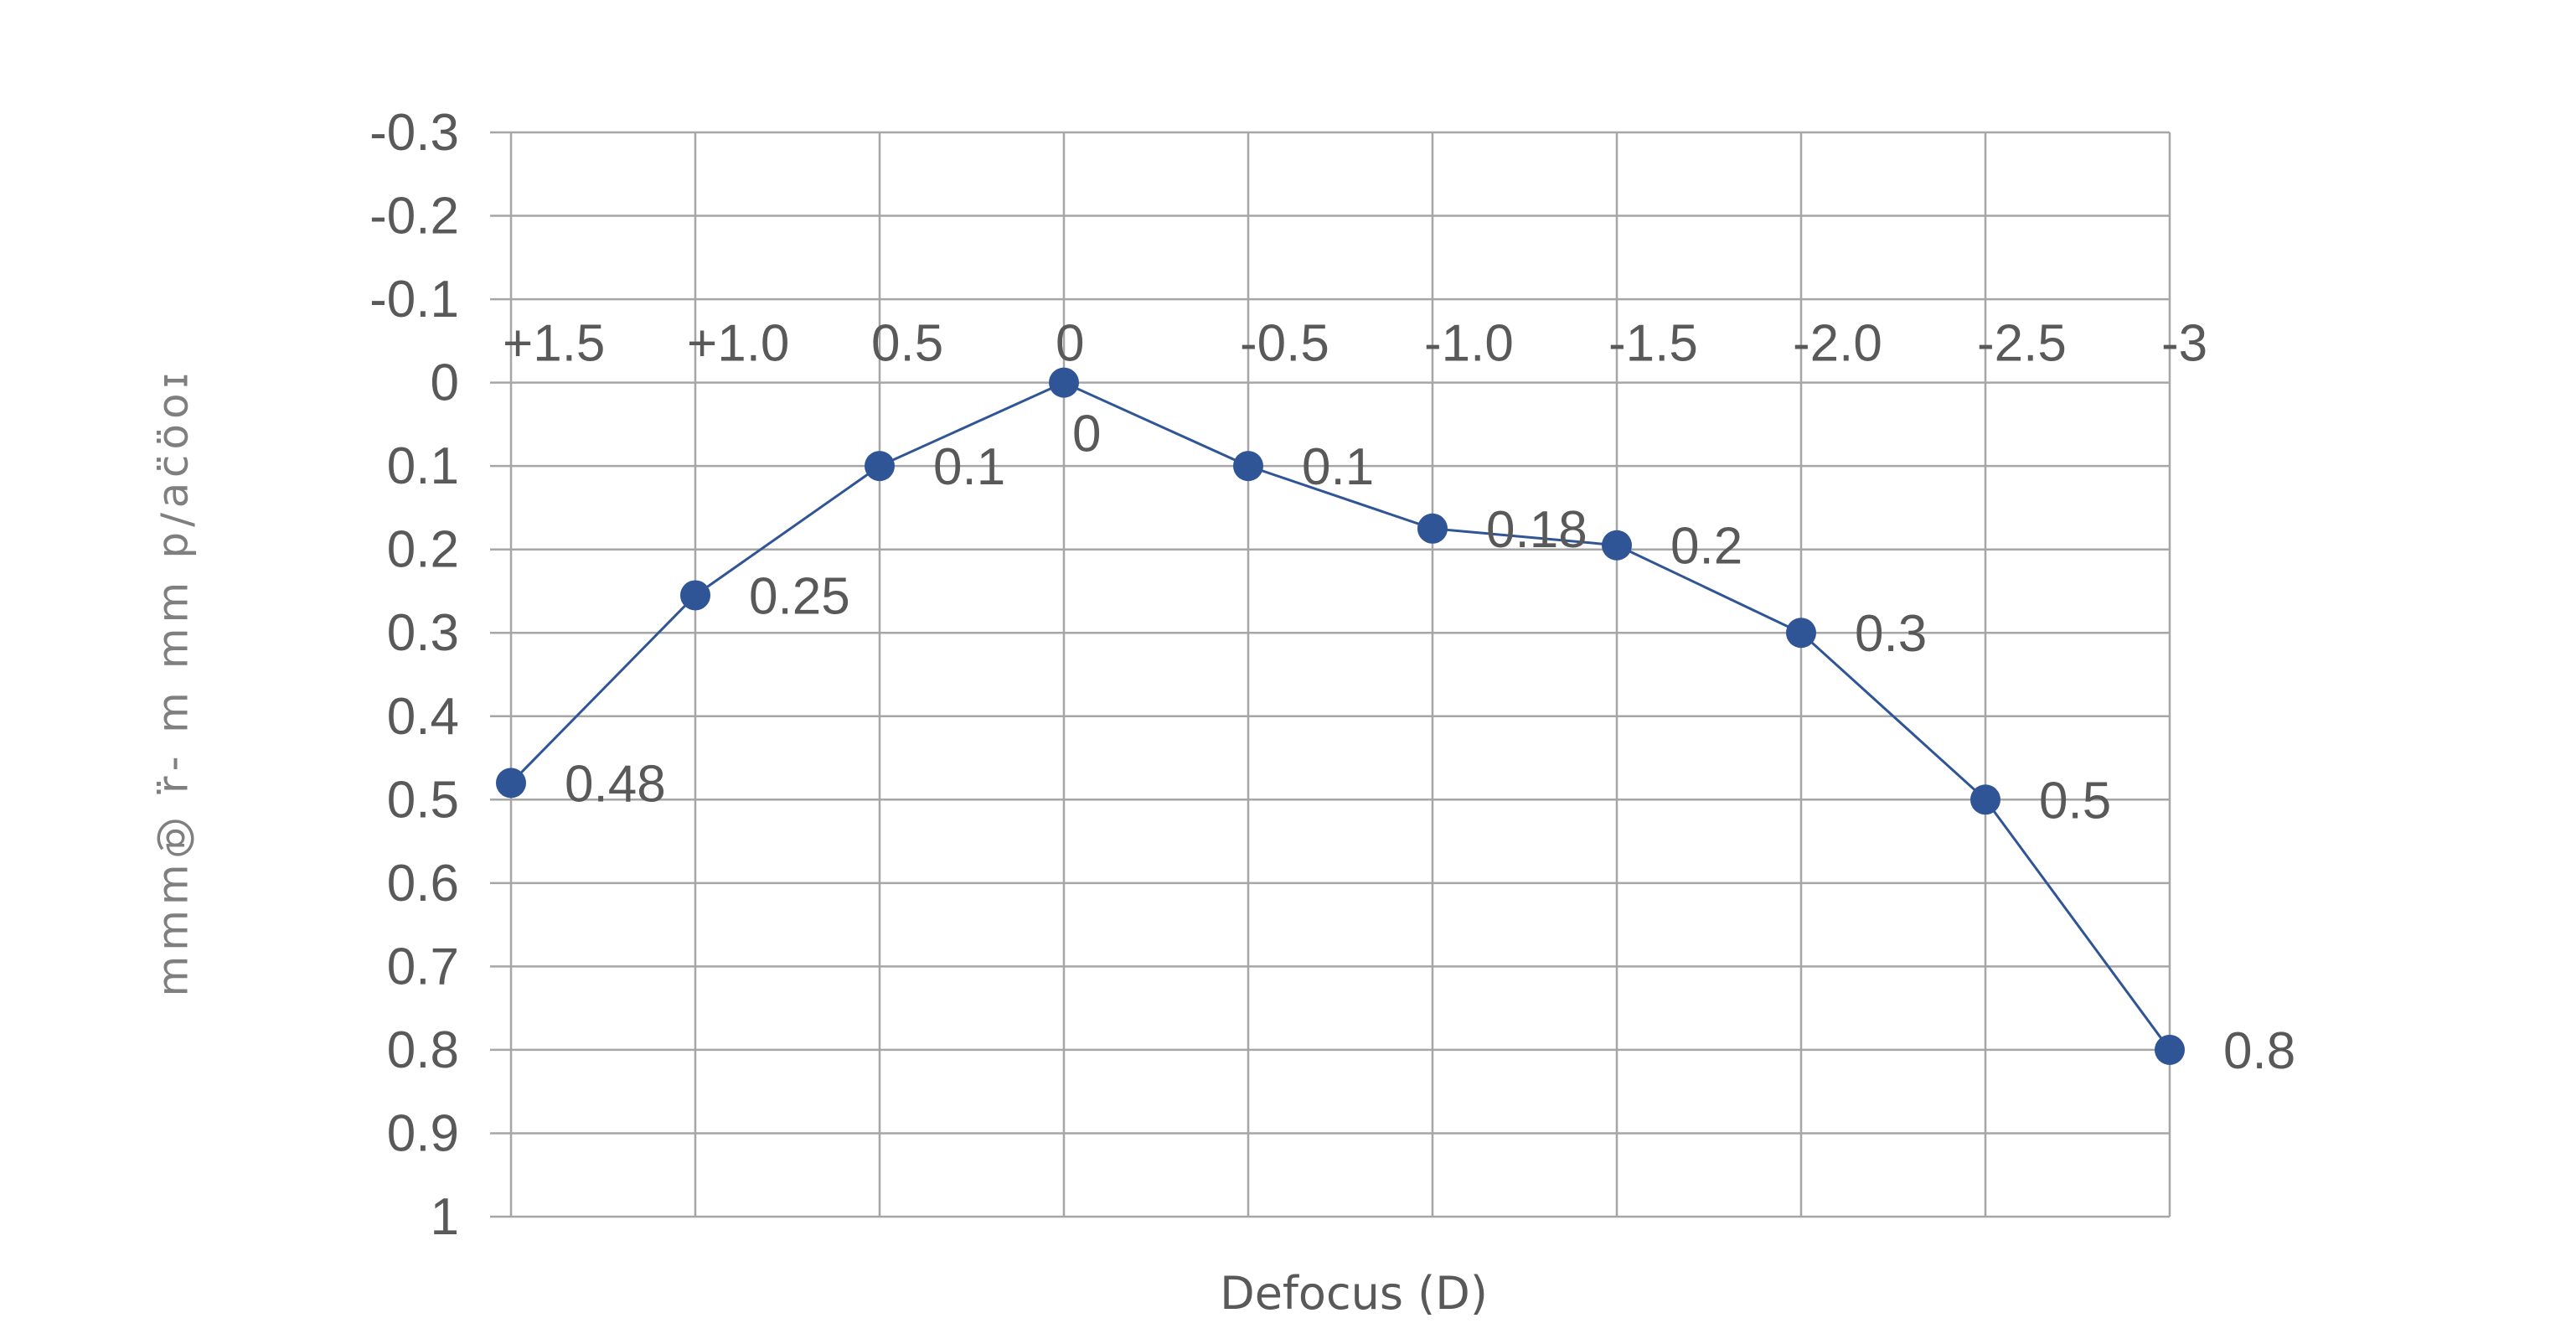 The image size is (2576, 1339). What do you see at coordinates (1653, 344) in the screenshot?
I see `x-tick-label: -1.5` at bounding box center [1653, 344].